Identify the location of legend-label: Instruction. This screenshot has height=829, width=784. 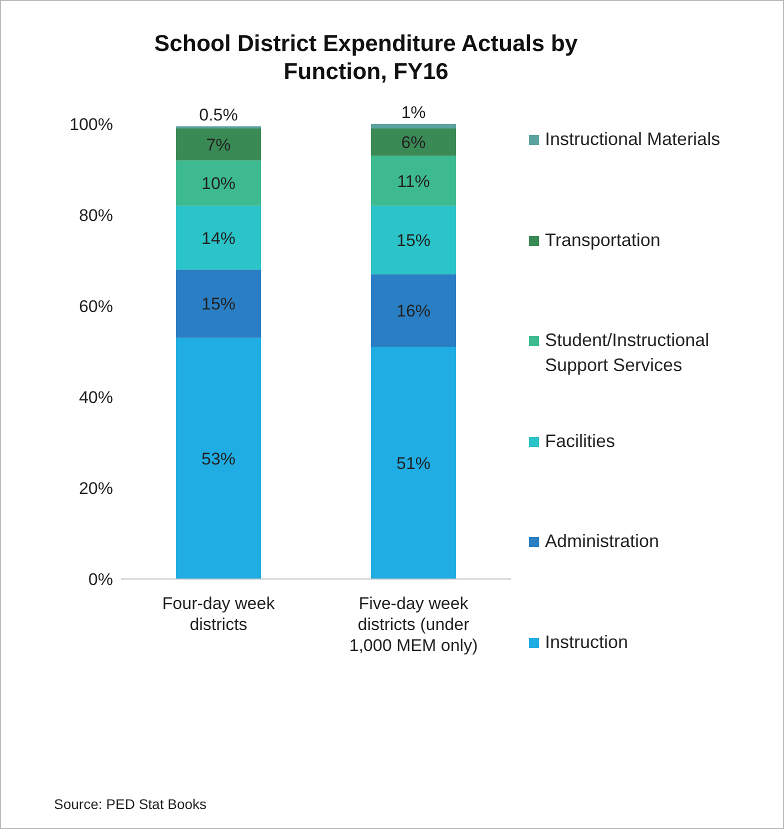
(586, 642).